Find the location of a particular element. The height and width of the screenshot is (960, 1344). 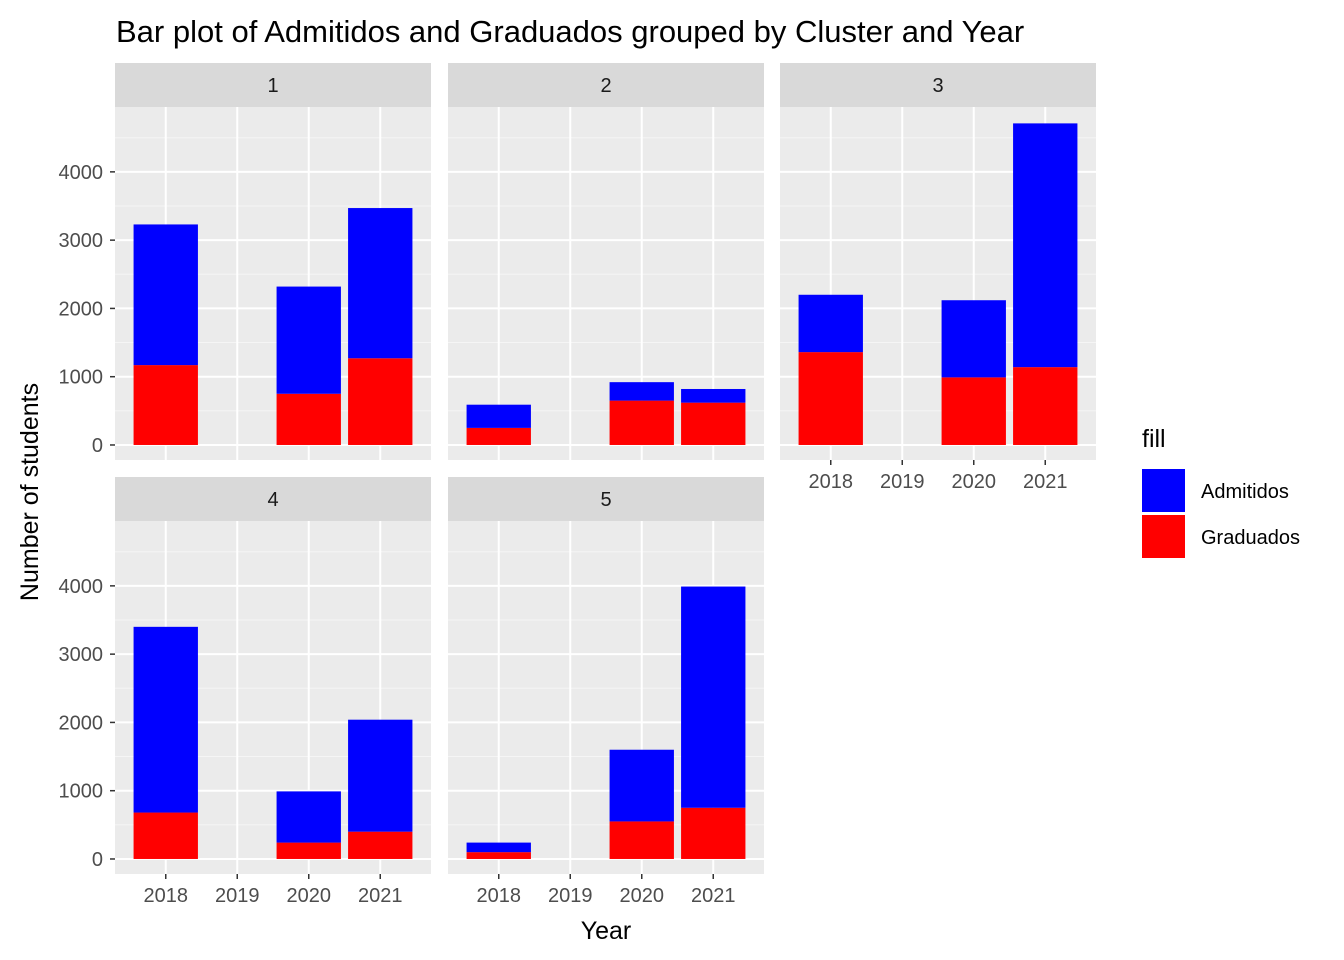

facet-panel-2: 2 is located at coordinates (606, 261).